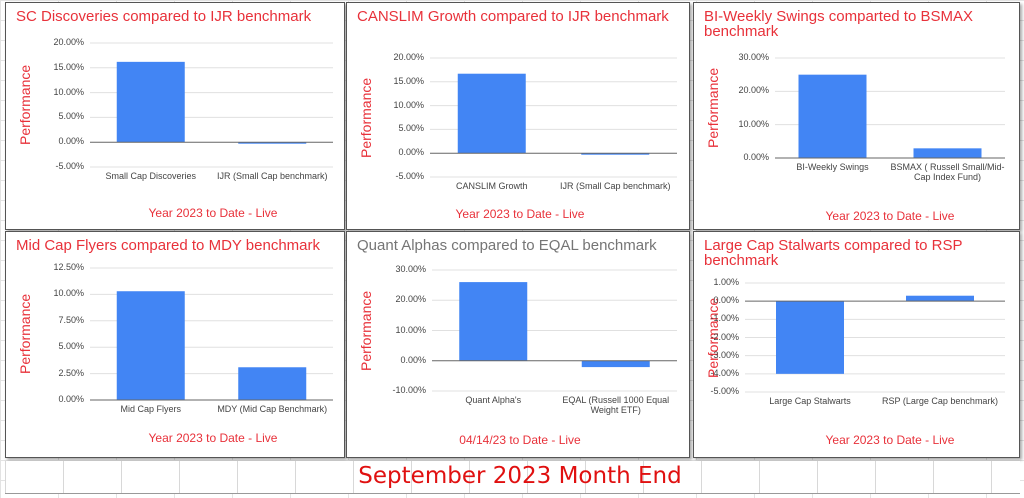  I want to click on category-label: Mid Cap Flyers, so click(150, 409).